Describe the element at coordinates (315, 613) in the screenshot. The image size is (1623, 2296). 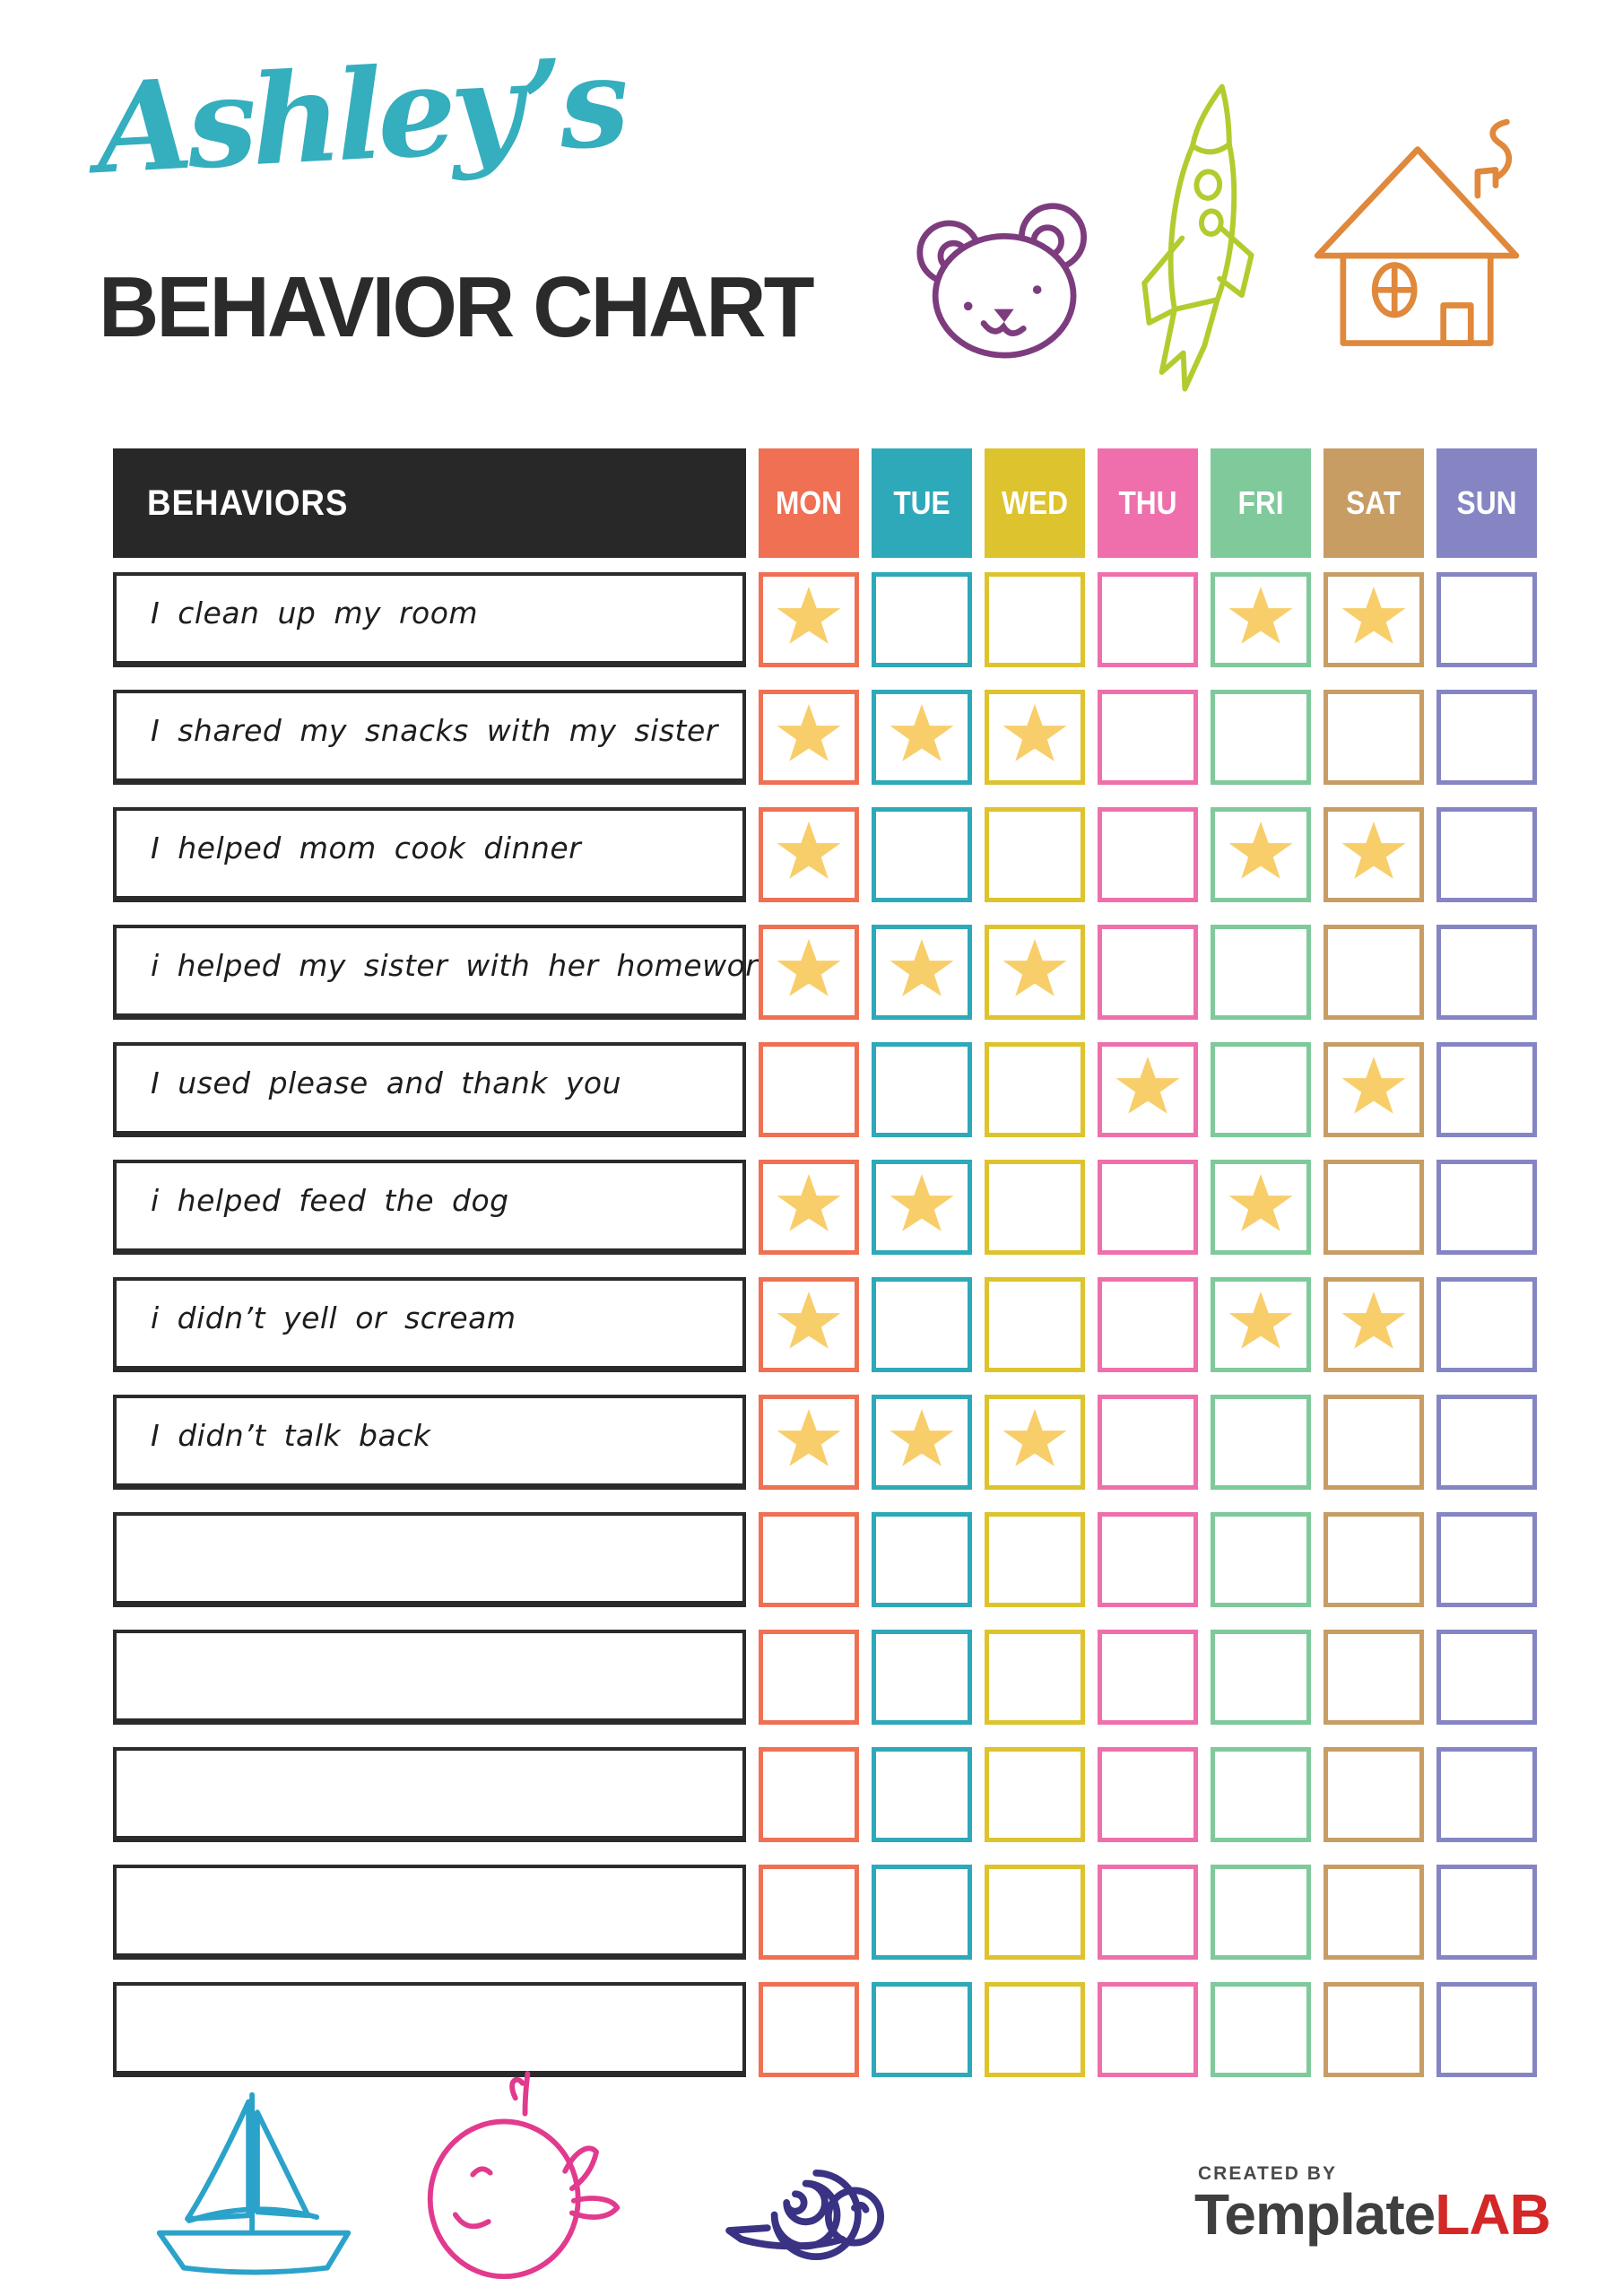
I see `behavior-text: I clean up my room` at that location.